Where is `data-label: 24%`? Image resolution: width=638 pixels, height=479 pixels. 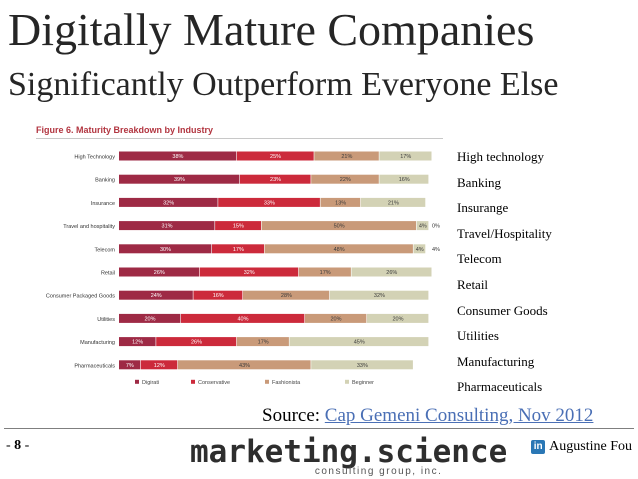
data-label: 24% is located at coordinates (156, 296).